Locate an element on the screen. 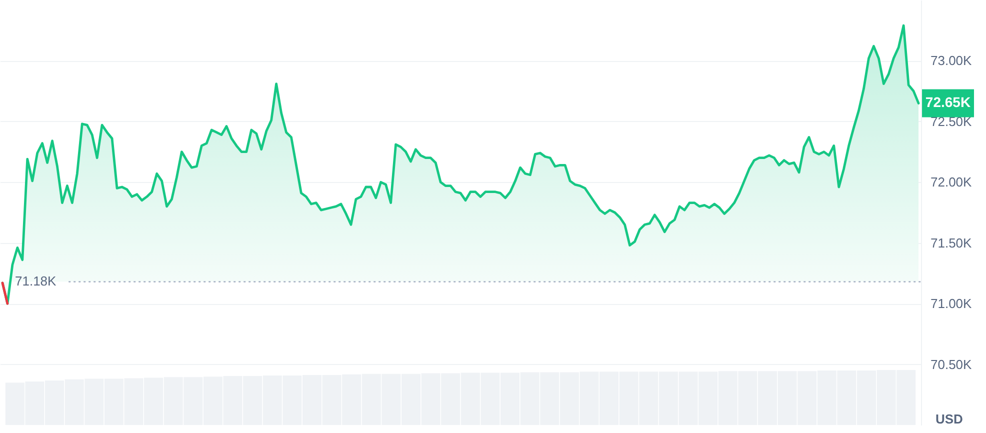 The width and height of the screenshot is (986, 433). y-tick-label: 72.50K is located at coordinates (951, 121).